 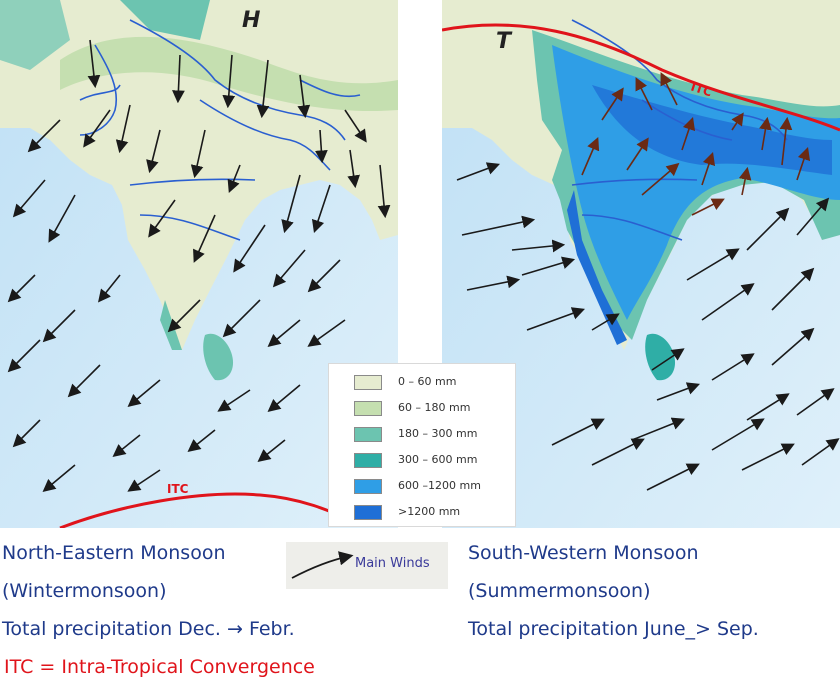 What do you see at coordinates (434, 407) in the screenshot?
I see `legend-label: 60 – 180 mm` at bounding box center [434, 407].